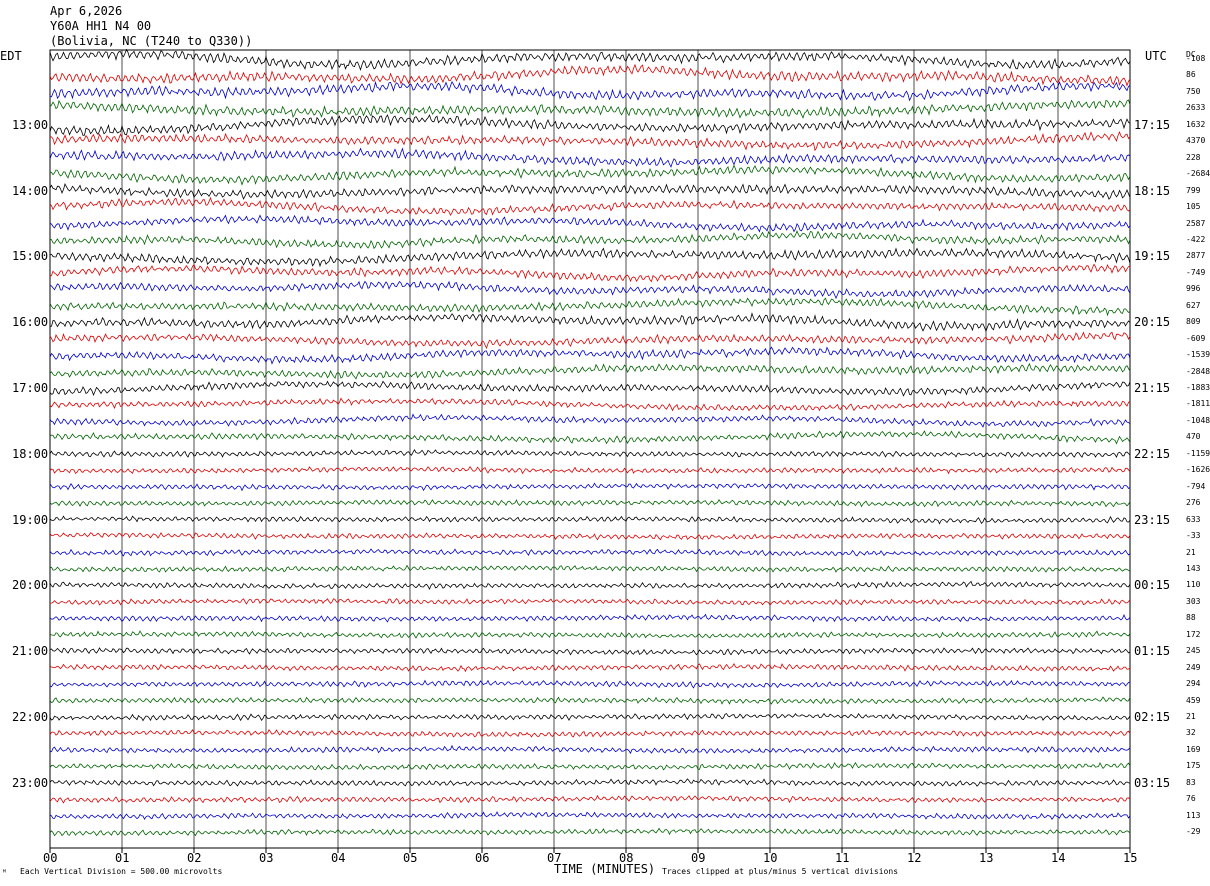  What do you see at coordinates (1193, 305) in the screenshot?
I see `dc-offset-label: 627` at bounding box center [1193, 305].